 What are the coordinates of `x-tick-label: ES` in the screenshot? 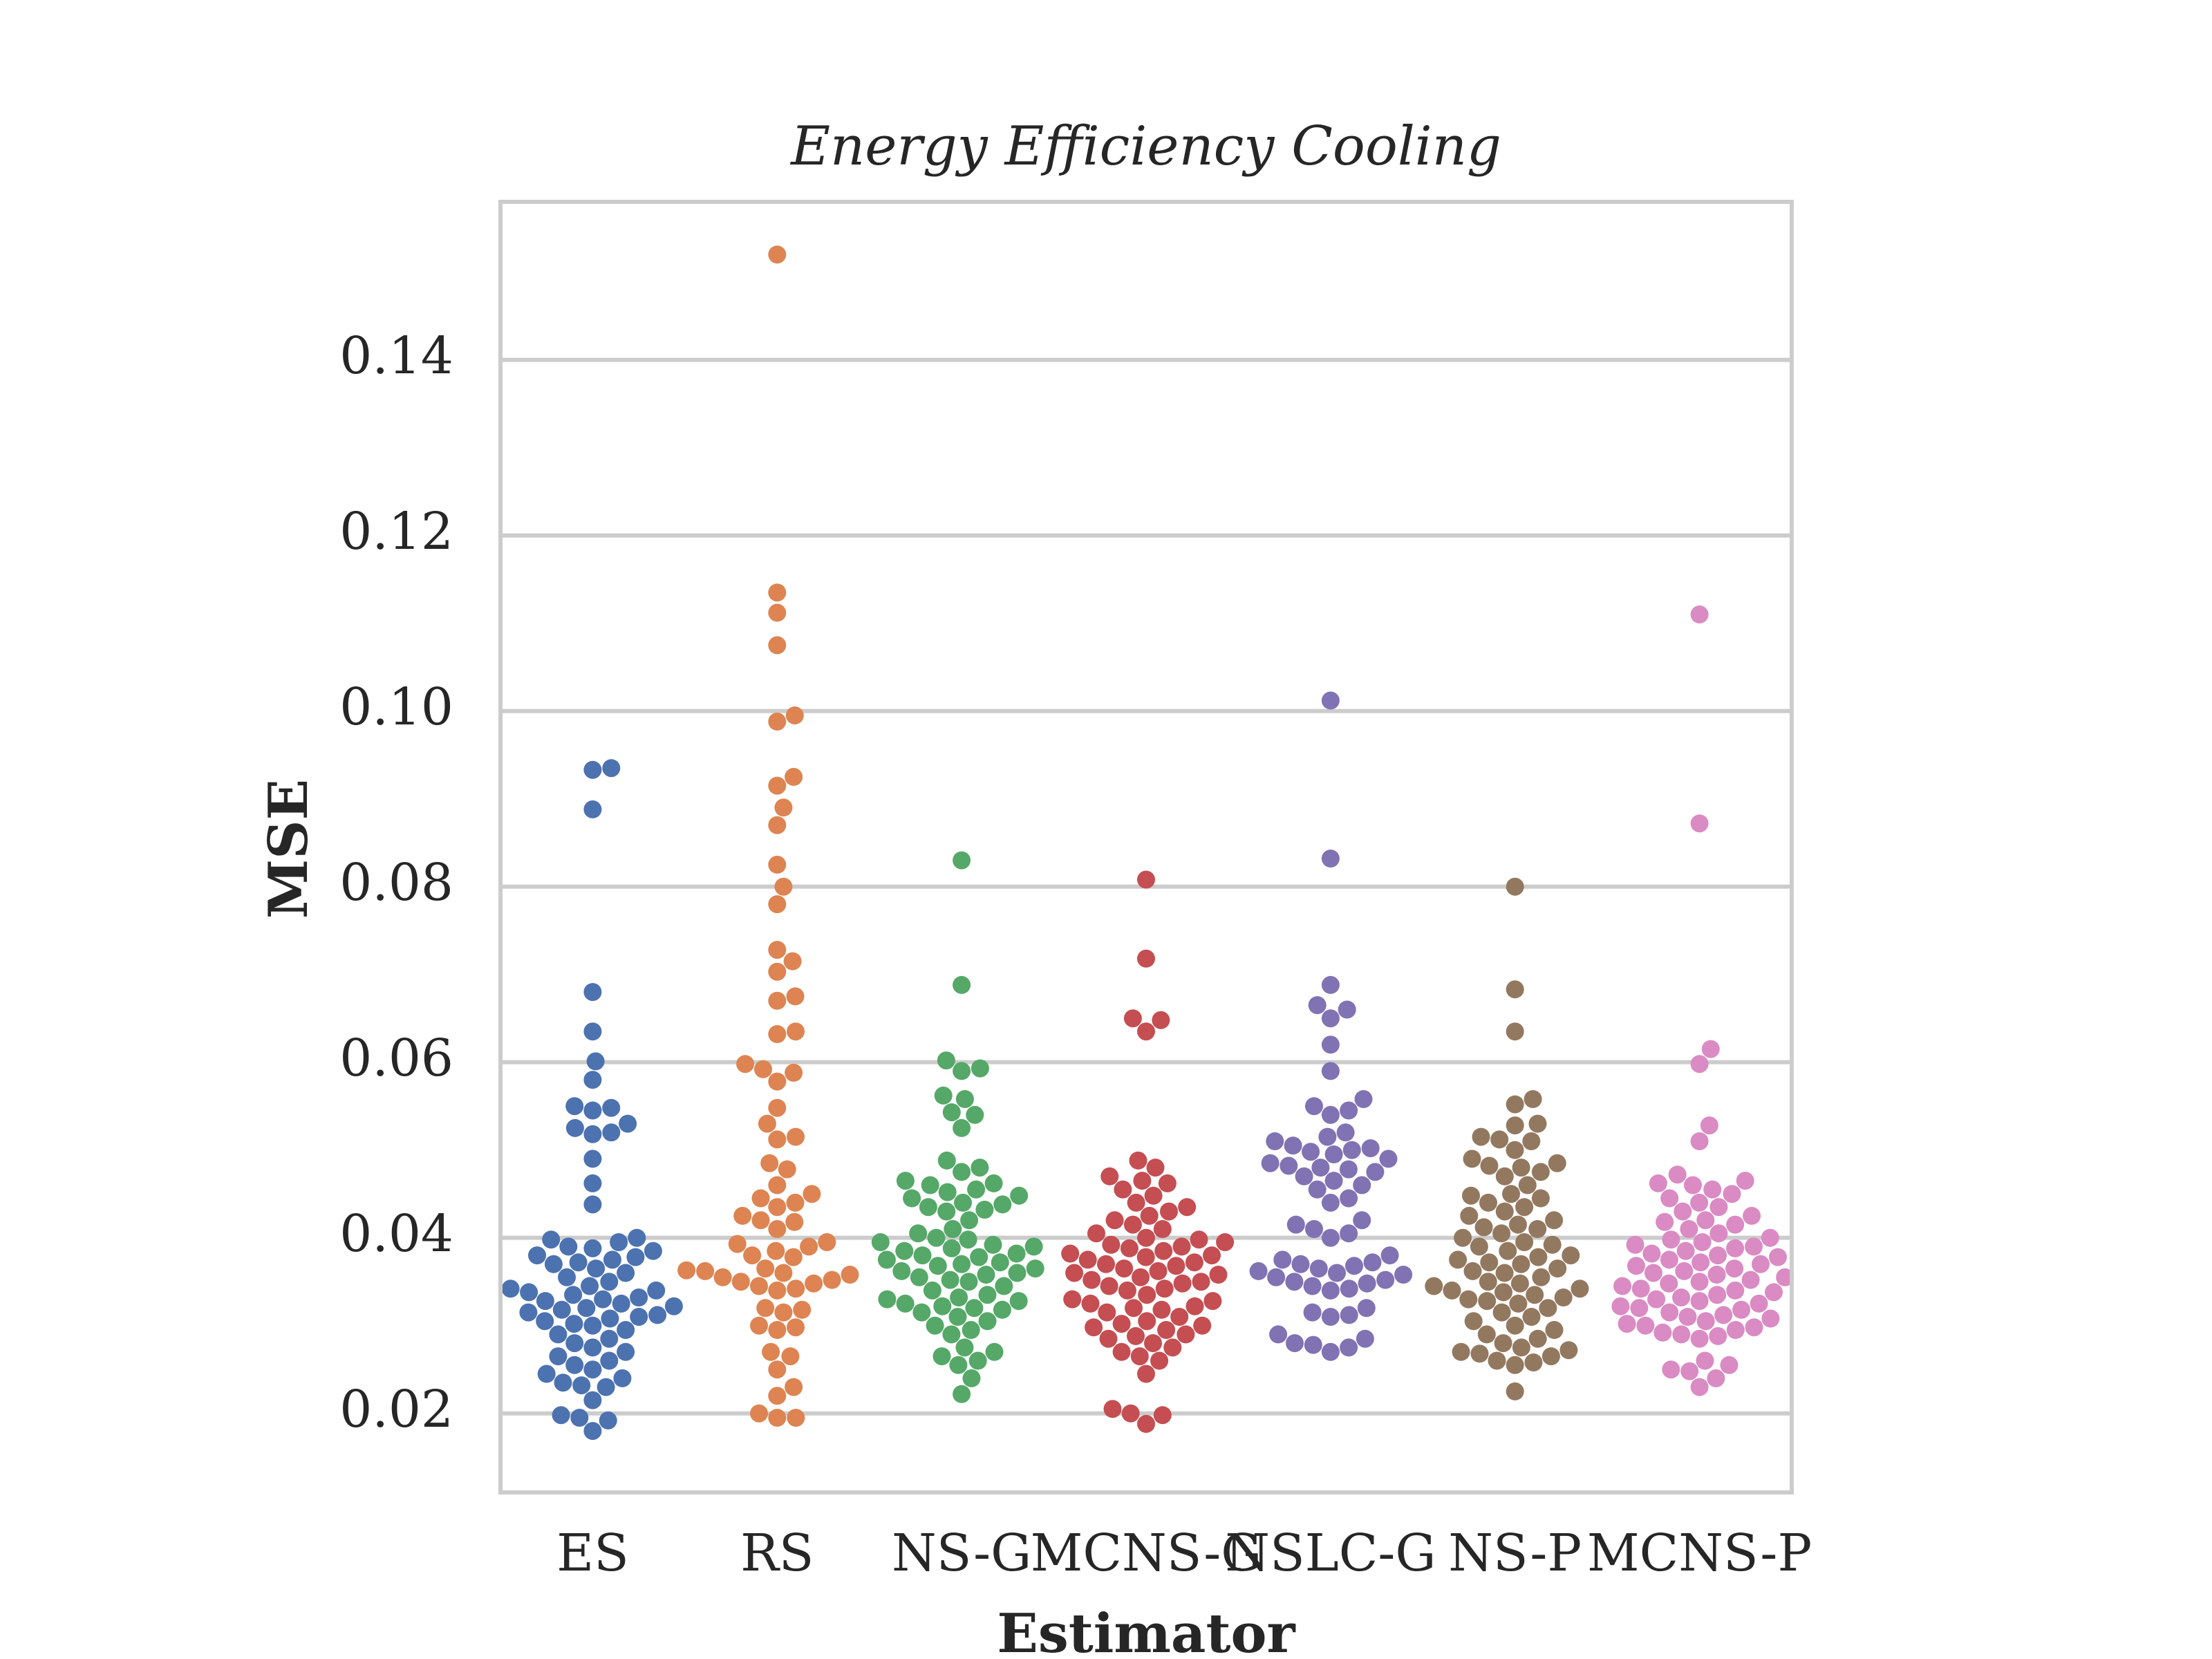 It's located at (592, 1554).